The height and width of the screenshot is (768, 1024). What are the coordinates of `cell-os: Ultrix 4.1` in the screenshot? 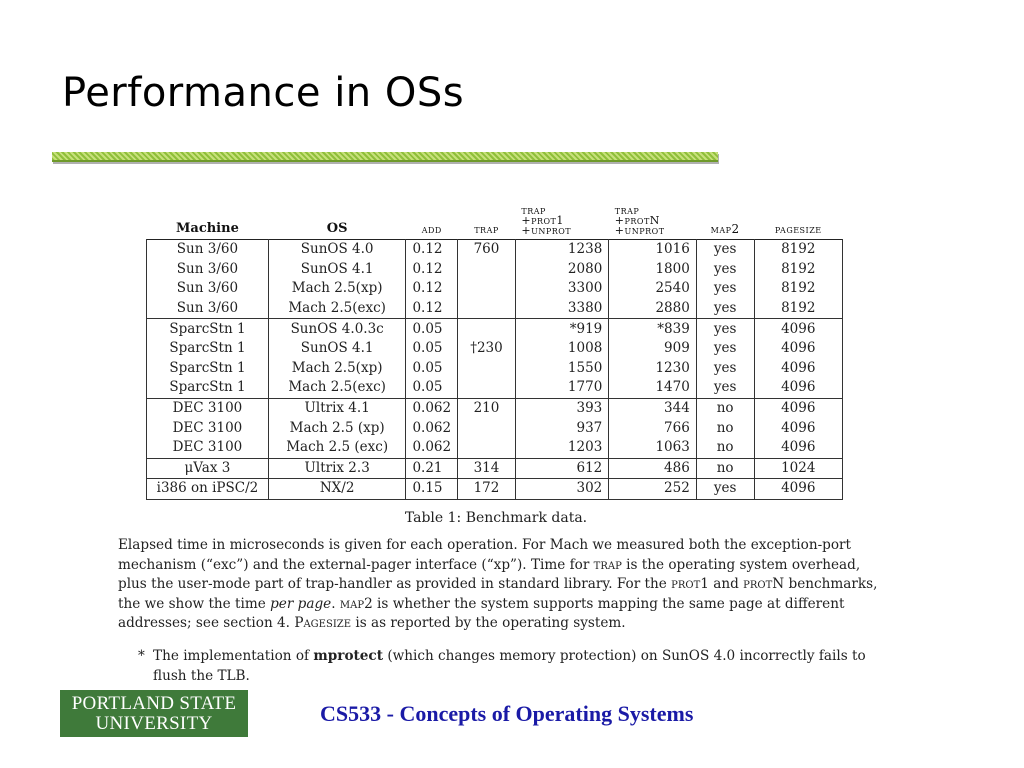 It's located at (337, 408).